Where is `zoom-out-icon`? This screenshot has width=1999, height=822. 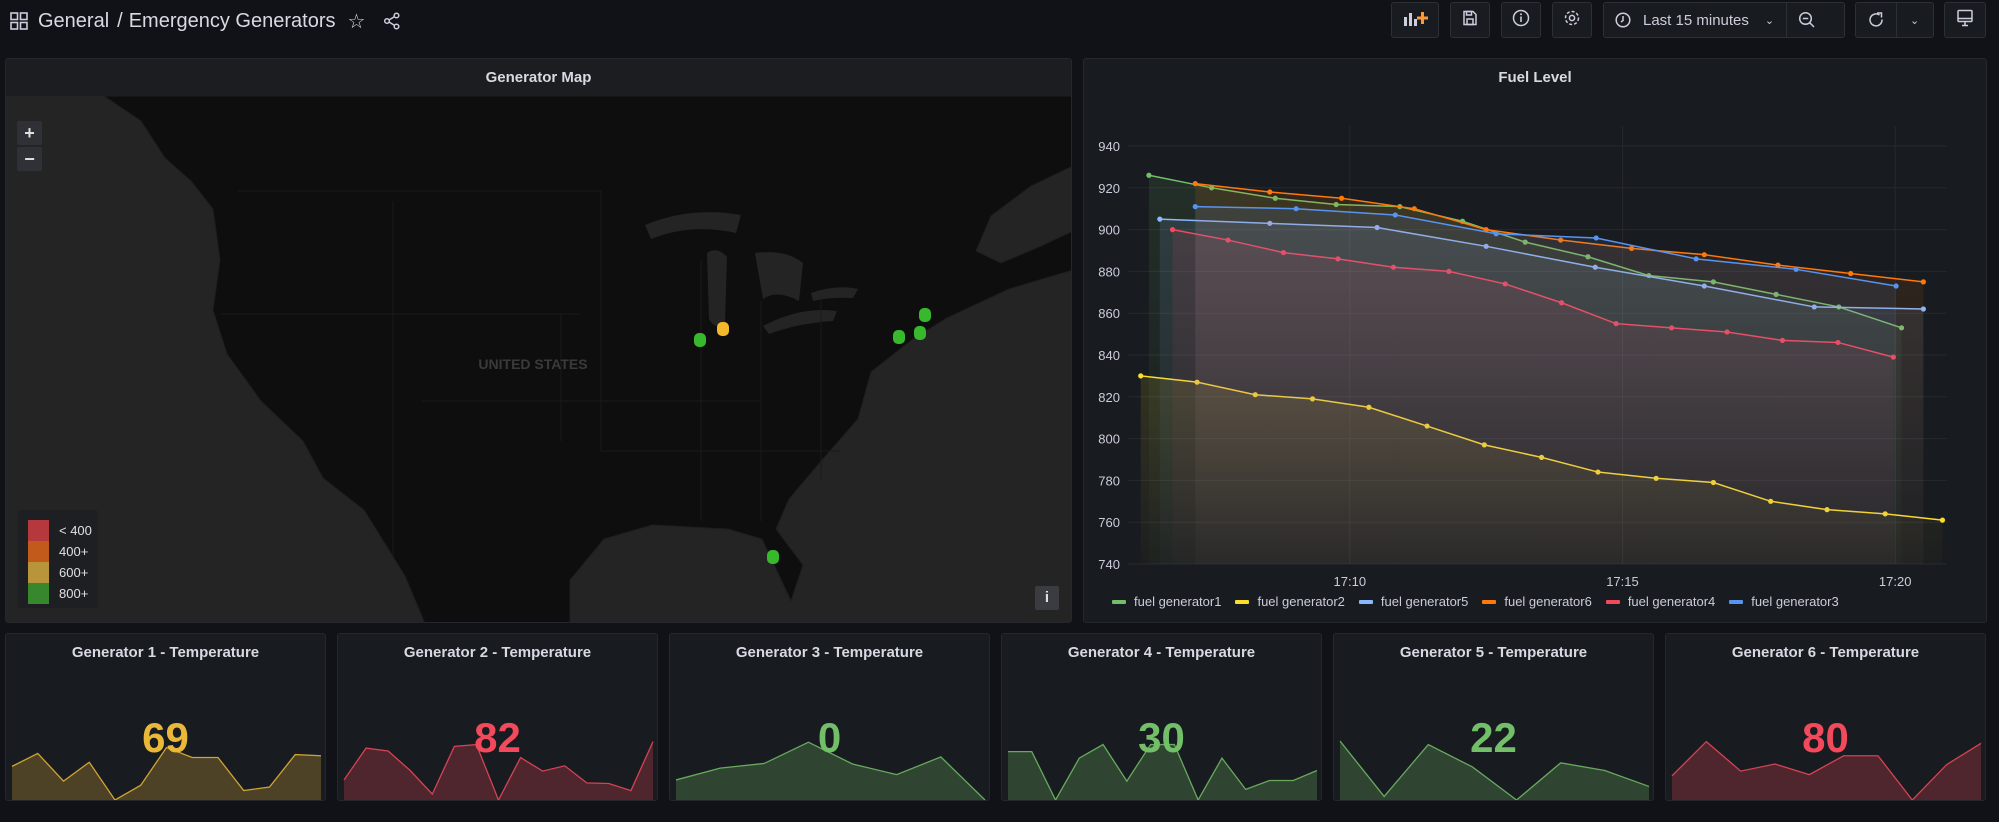 zoom-out-icon is located at coordinates (1807, 20).